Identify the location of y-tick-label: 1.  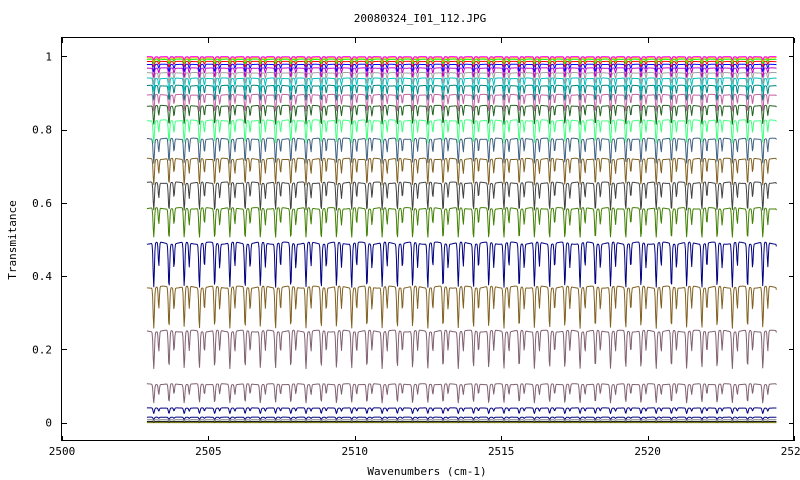
(48, 56).